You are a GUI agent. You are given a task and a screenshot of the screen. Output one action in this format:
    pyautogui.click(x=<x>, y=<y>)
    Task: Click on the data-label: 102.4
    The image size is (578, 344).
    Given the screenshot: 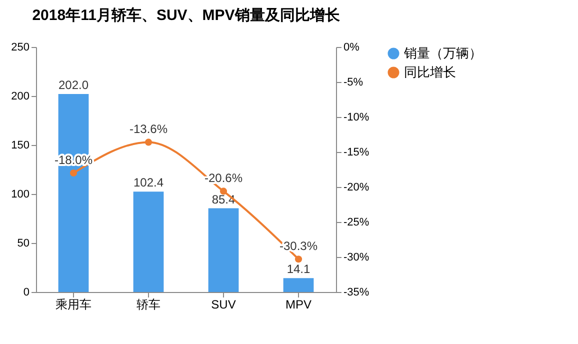 What is the action you would take?
    pyautogui.click(x=148, y=183)
    